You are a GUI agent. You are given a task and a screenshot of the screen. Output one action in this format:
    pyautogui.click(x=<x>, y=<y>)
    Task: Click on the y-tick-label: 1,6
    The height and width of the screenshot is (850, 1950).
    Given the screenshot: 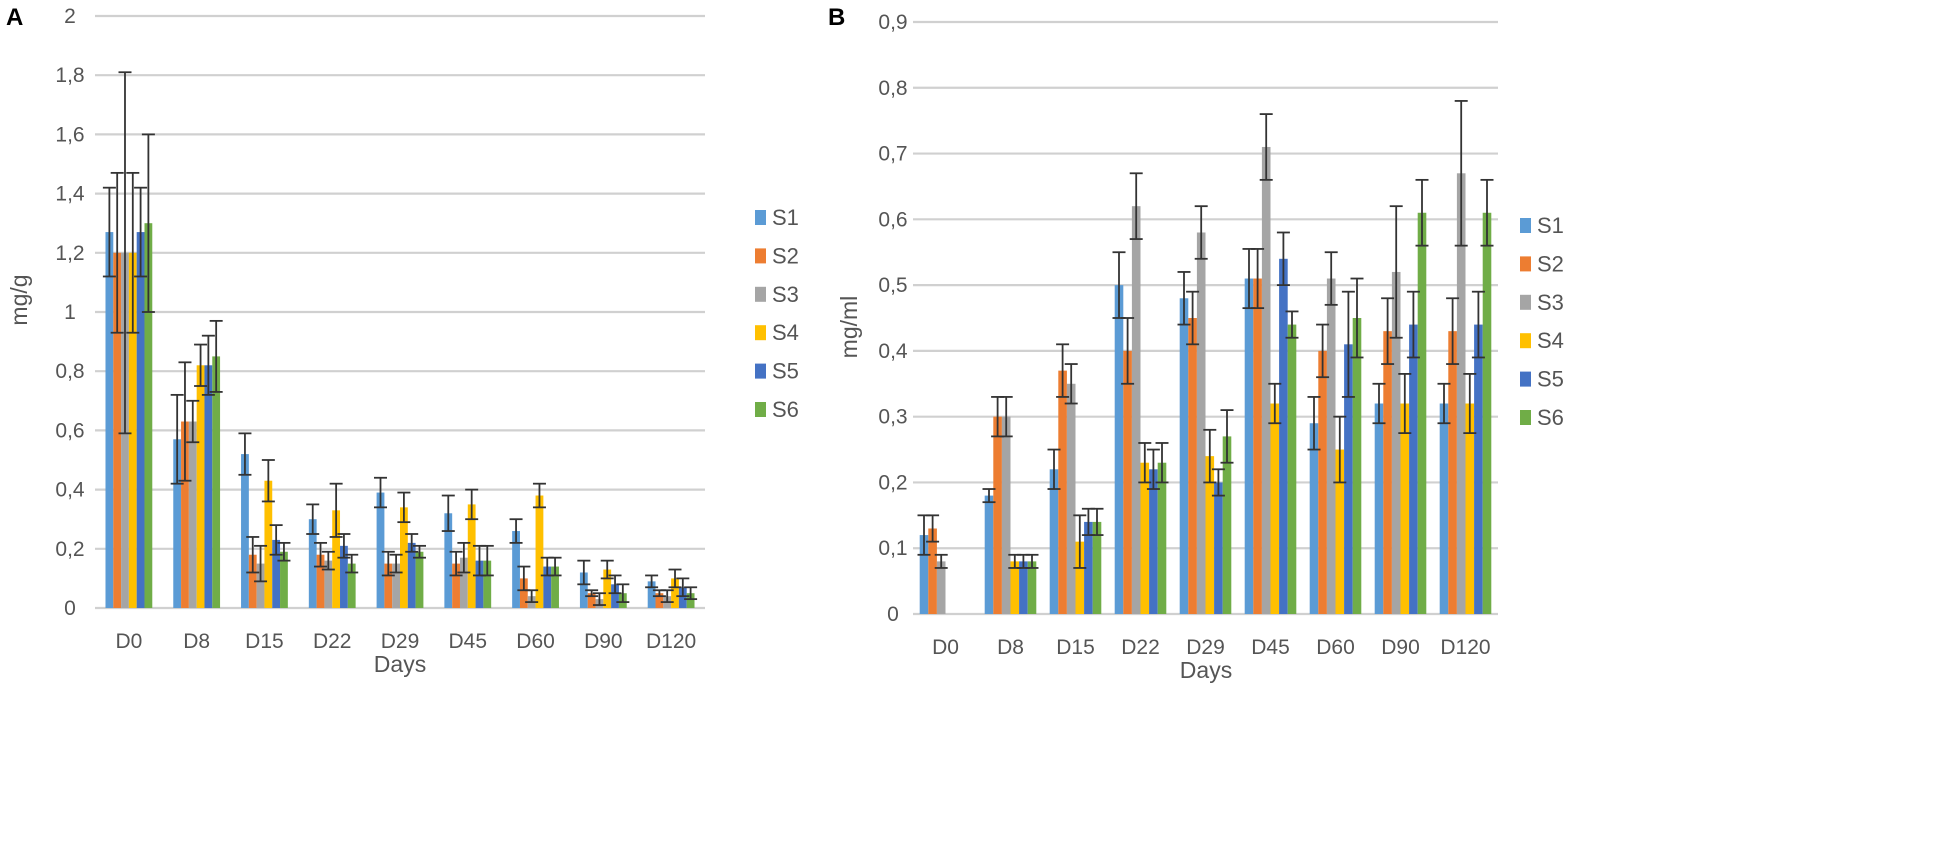 What is the action you would take?
    pyautogui.click(x=69, y=134)
    